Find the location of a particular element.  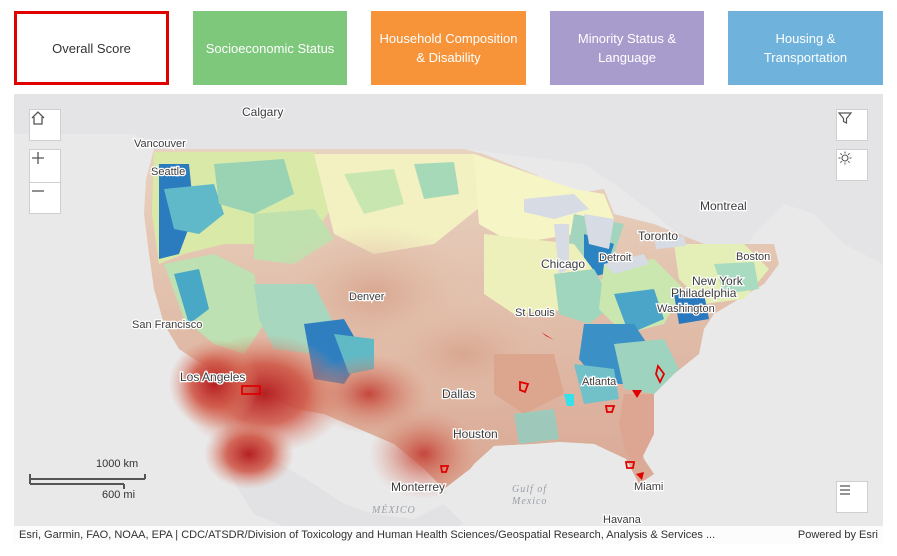

city-new-york: New York is located at coordinates (718, 281).